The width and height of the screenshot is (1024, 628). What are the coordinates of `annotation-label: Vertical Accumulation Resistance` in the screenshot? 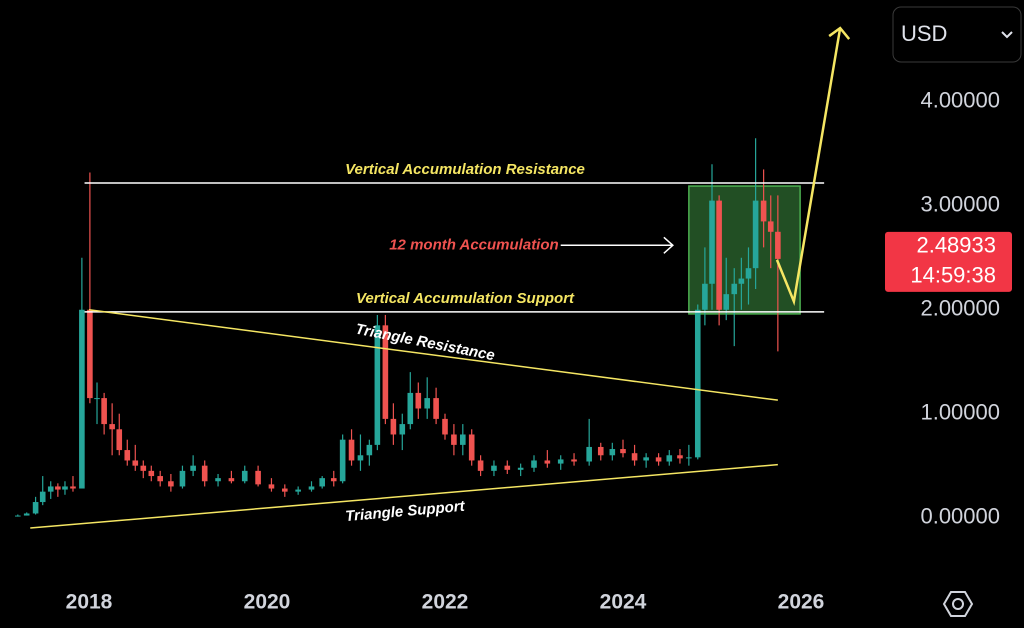 It's located at (465, 169).